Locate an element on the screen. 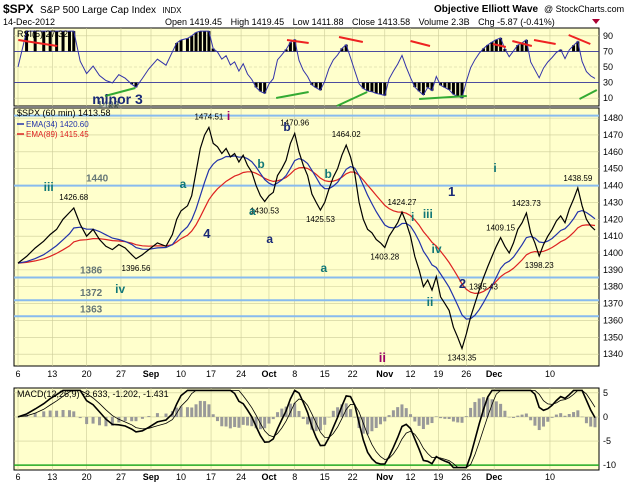  x-tick-label-bottom: 20 is located at coordinates (87, 477).